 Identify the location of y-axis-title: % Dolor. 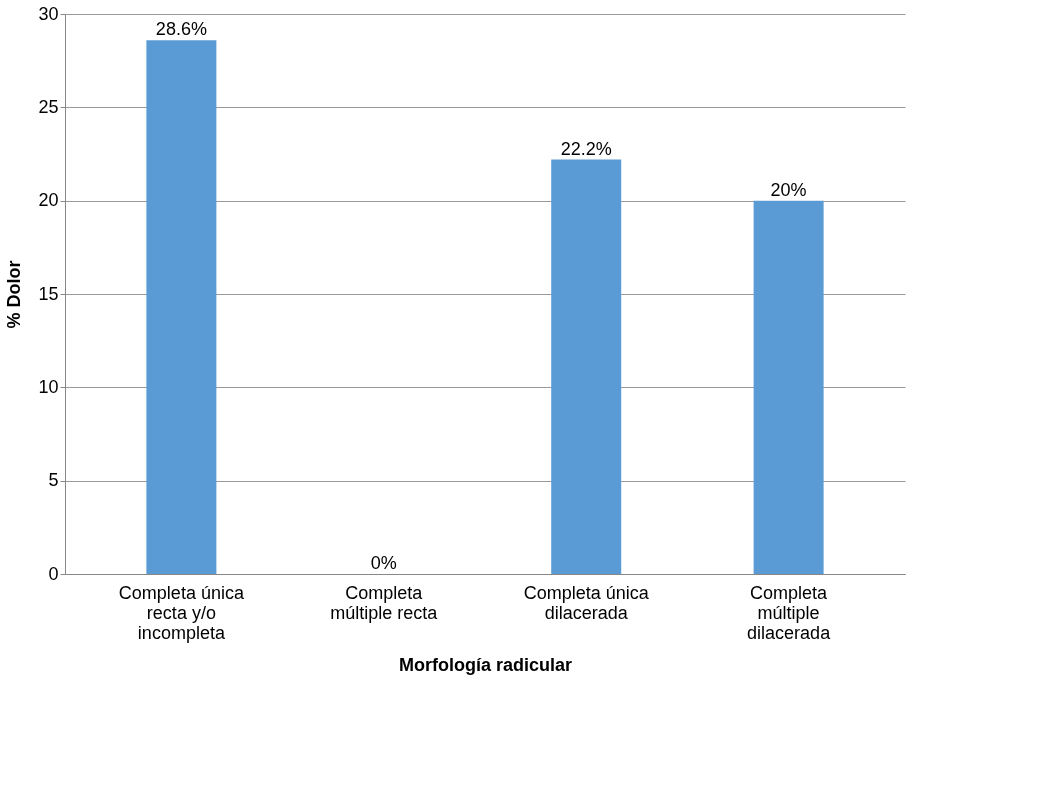
(14, 294).